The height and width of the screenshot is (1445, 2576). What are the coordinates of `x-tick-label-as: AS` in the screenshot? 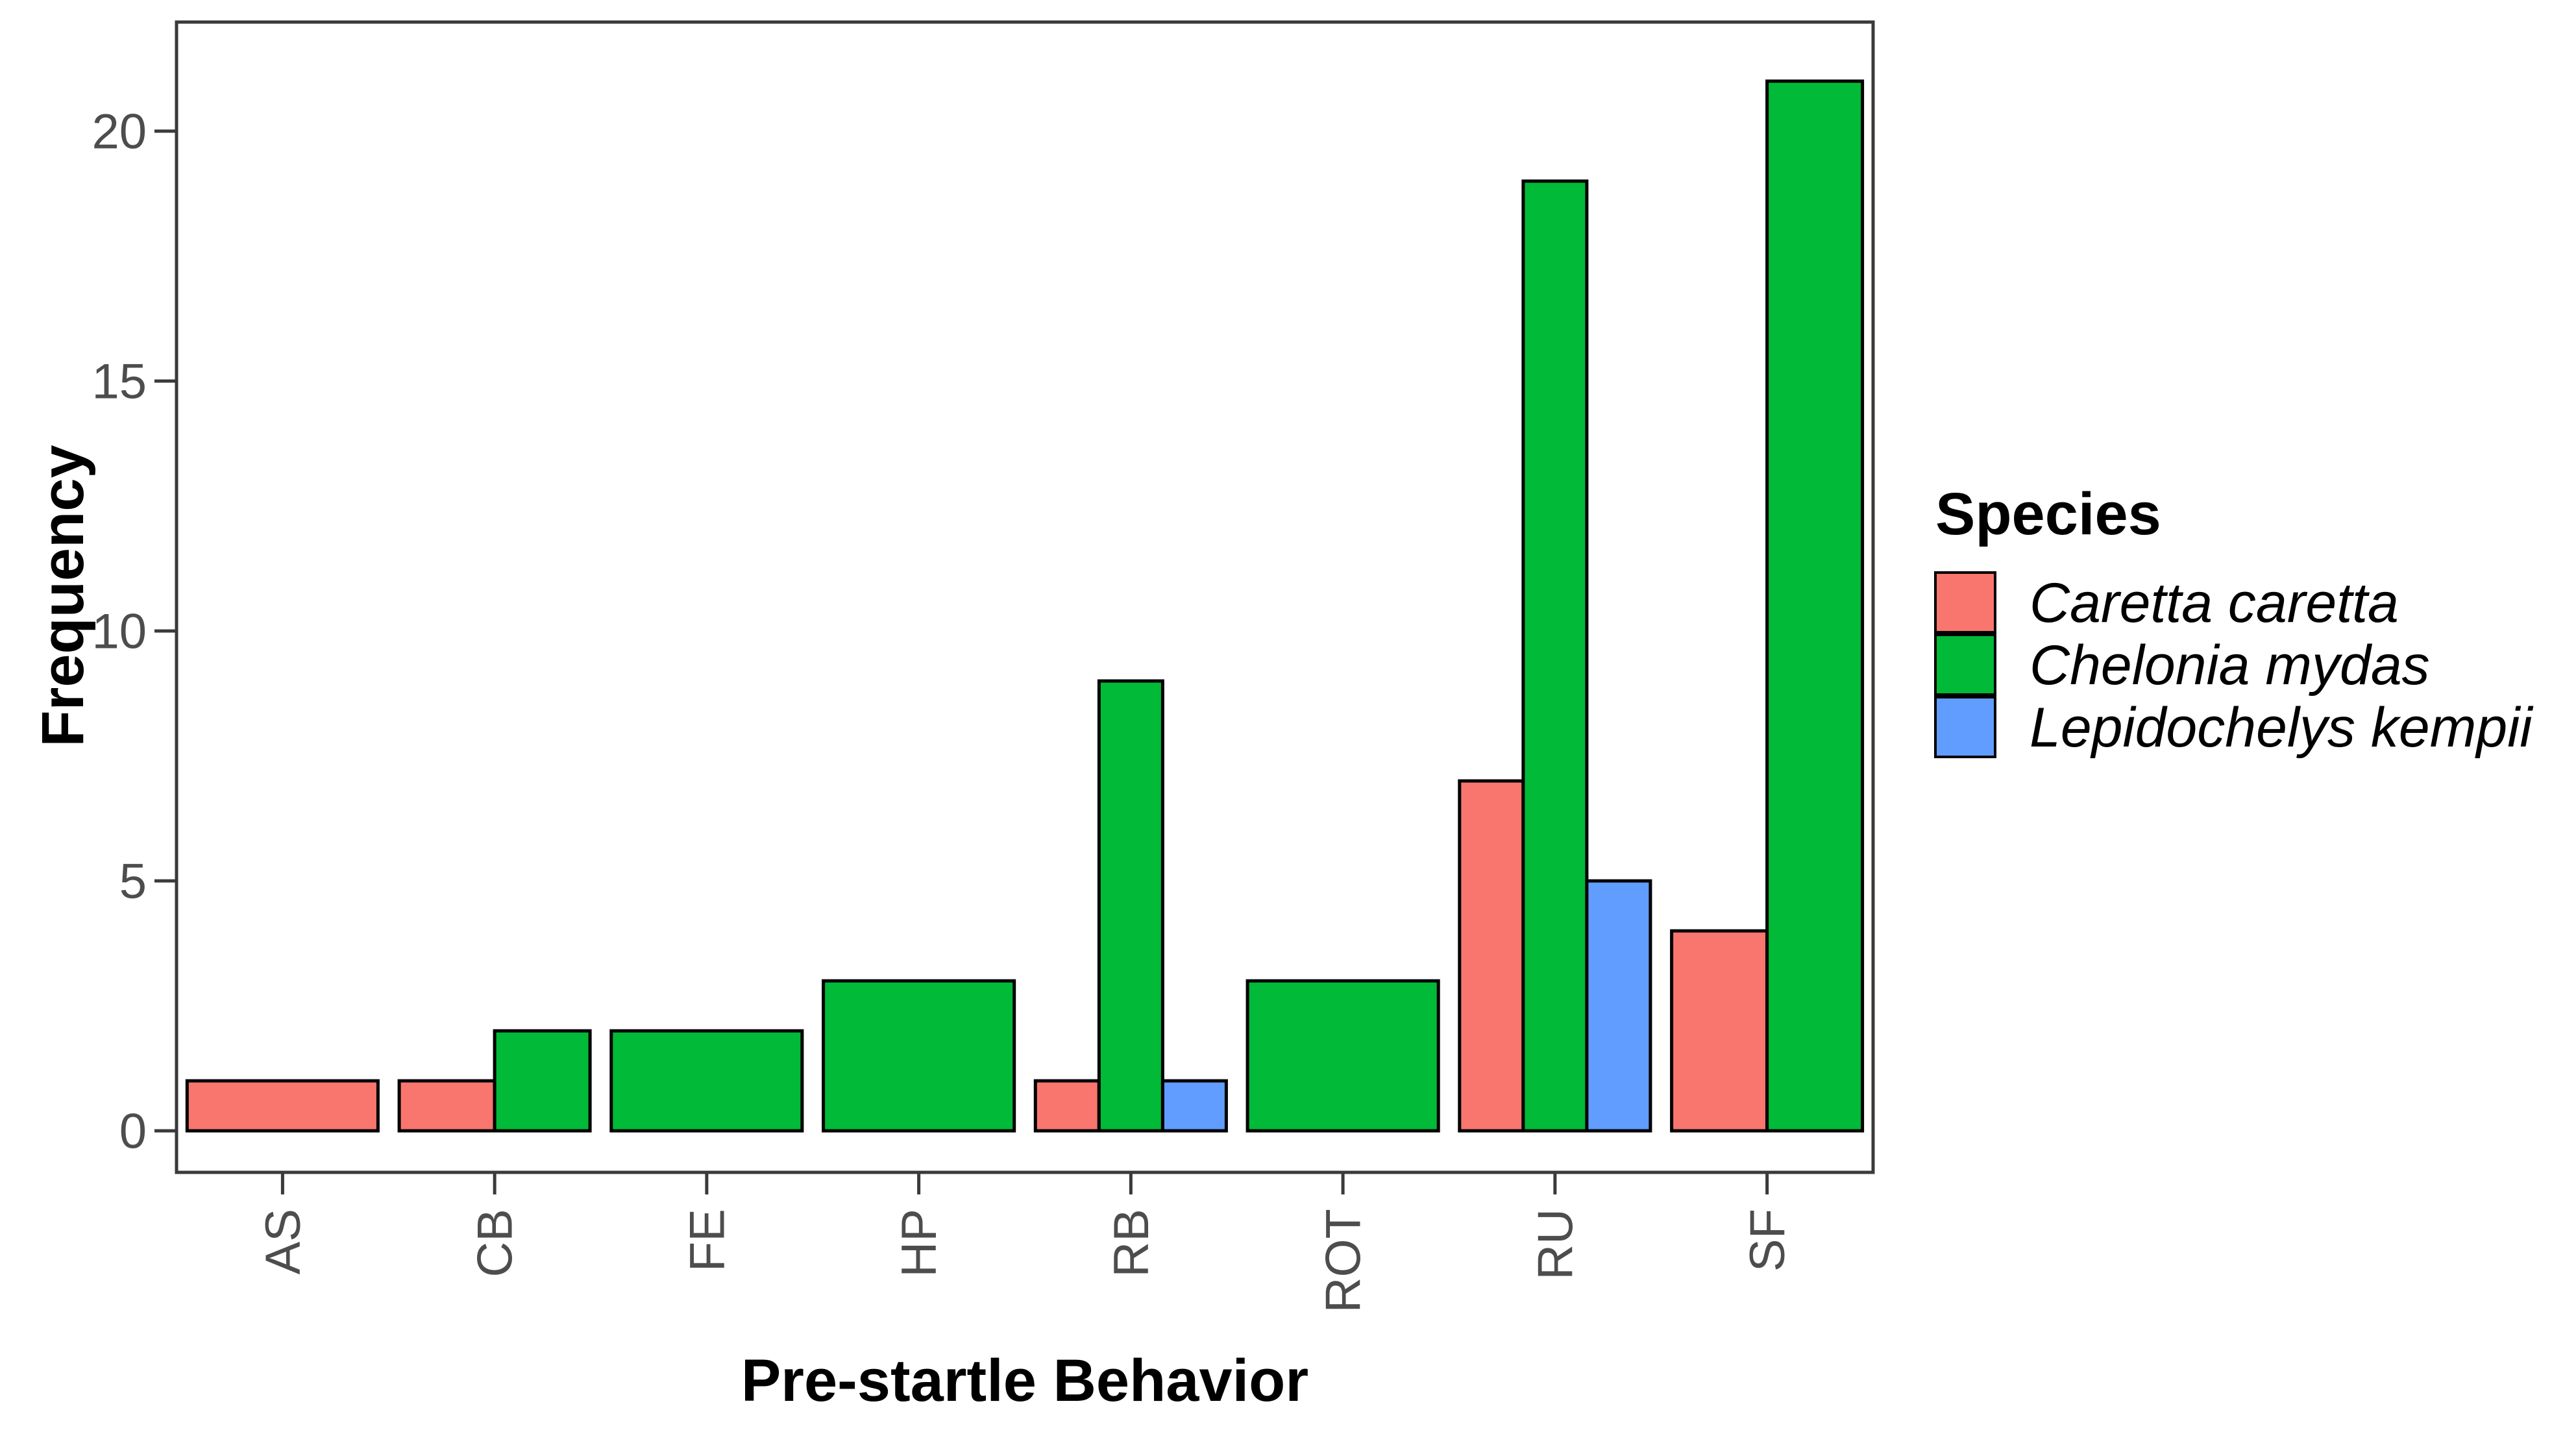 It's located at (283, 1242).